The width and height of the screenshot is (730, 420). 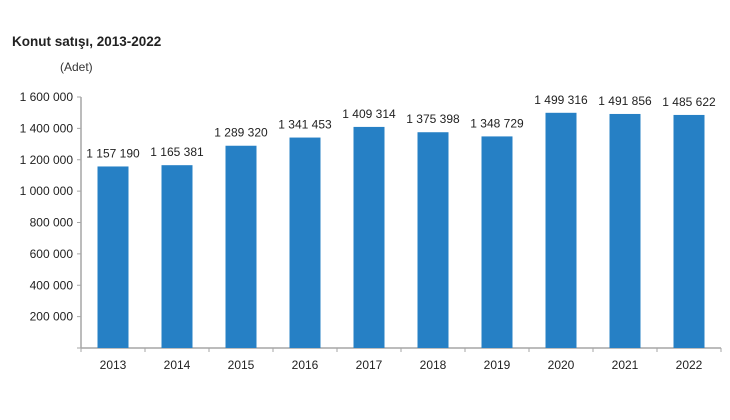 I want to click on x-tick-label: 2019, so click(x=497, y=365).